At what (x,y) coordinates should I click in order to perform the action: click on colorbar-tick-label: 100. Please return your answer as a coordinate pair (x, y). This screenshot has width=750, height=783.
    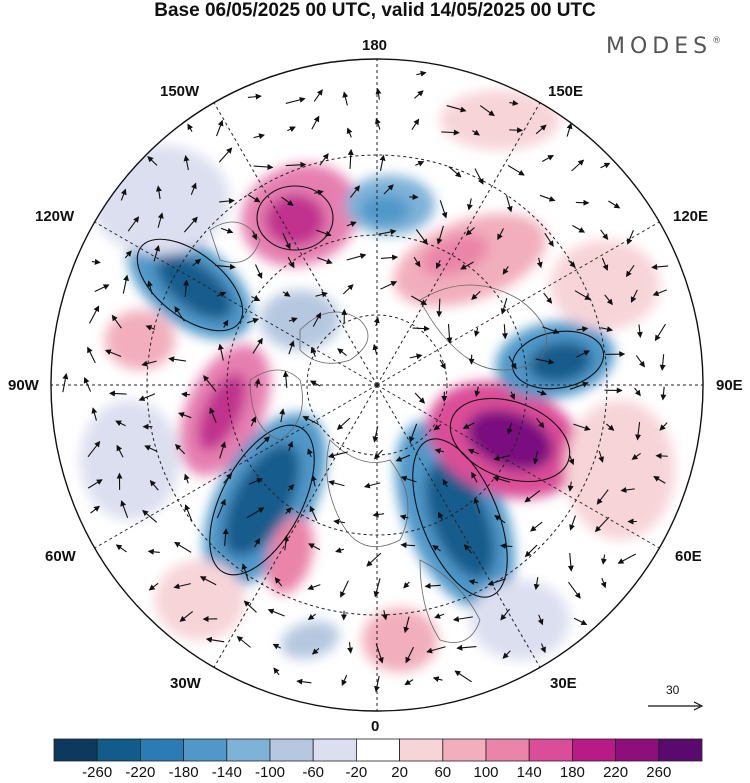
    Looking at the image, I should click on (486, 772).